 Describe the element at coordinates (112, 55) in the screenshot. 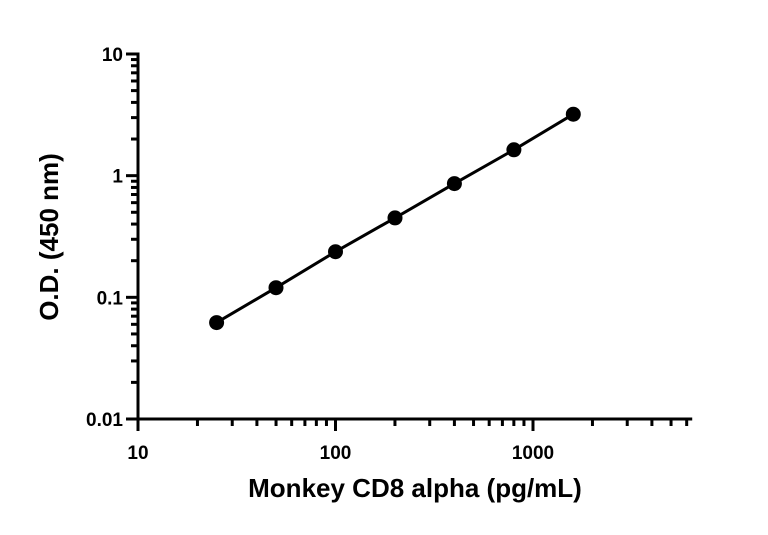

I see `y-tick-label: 10` at that location.